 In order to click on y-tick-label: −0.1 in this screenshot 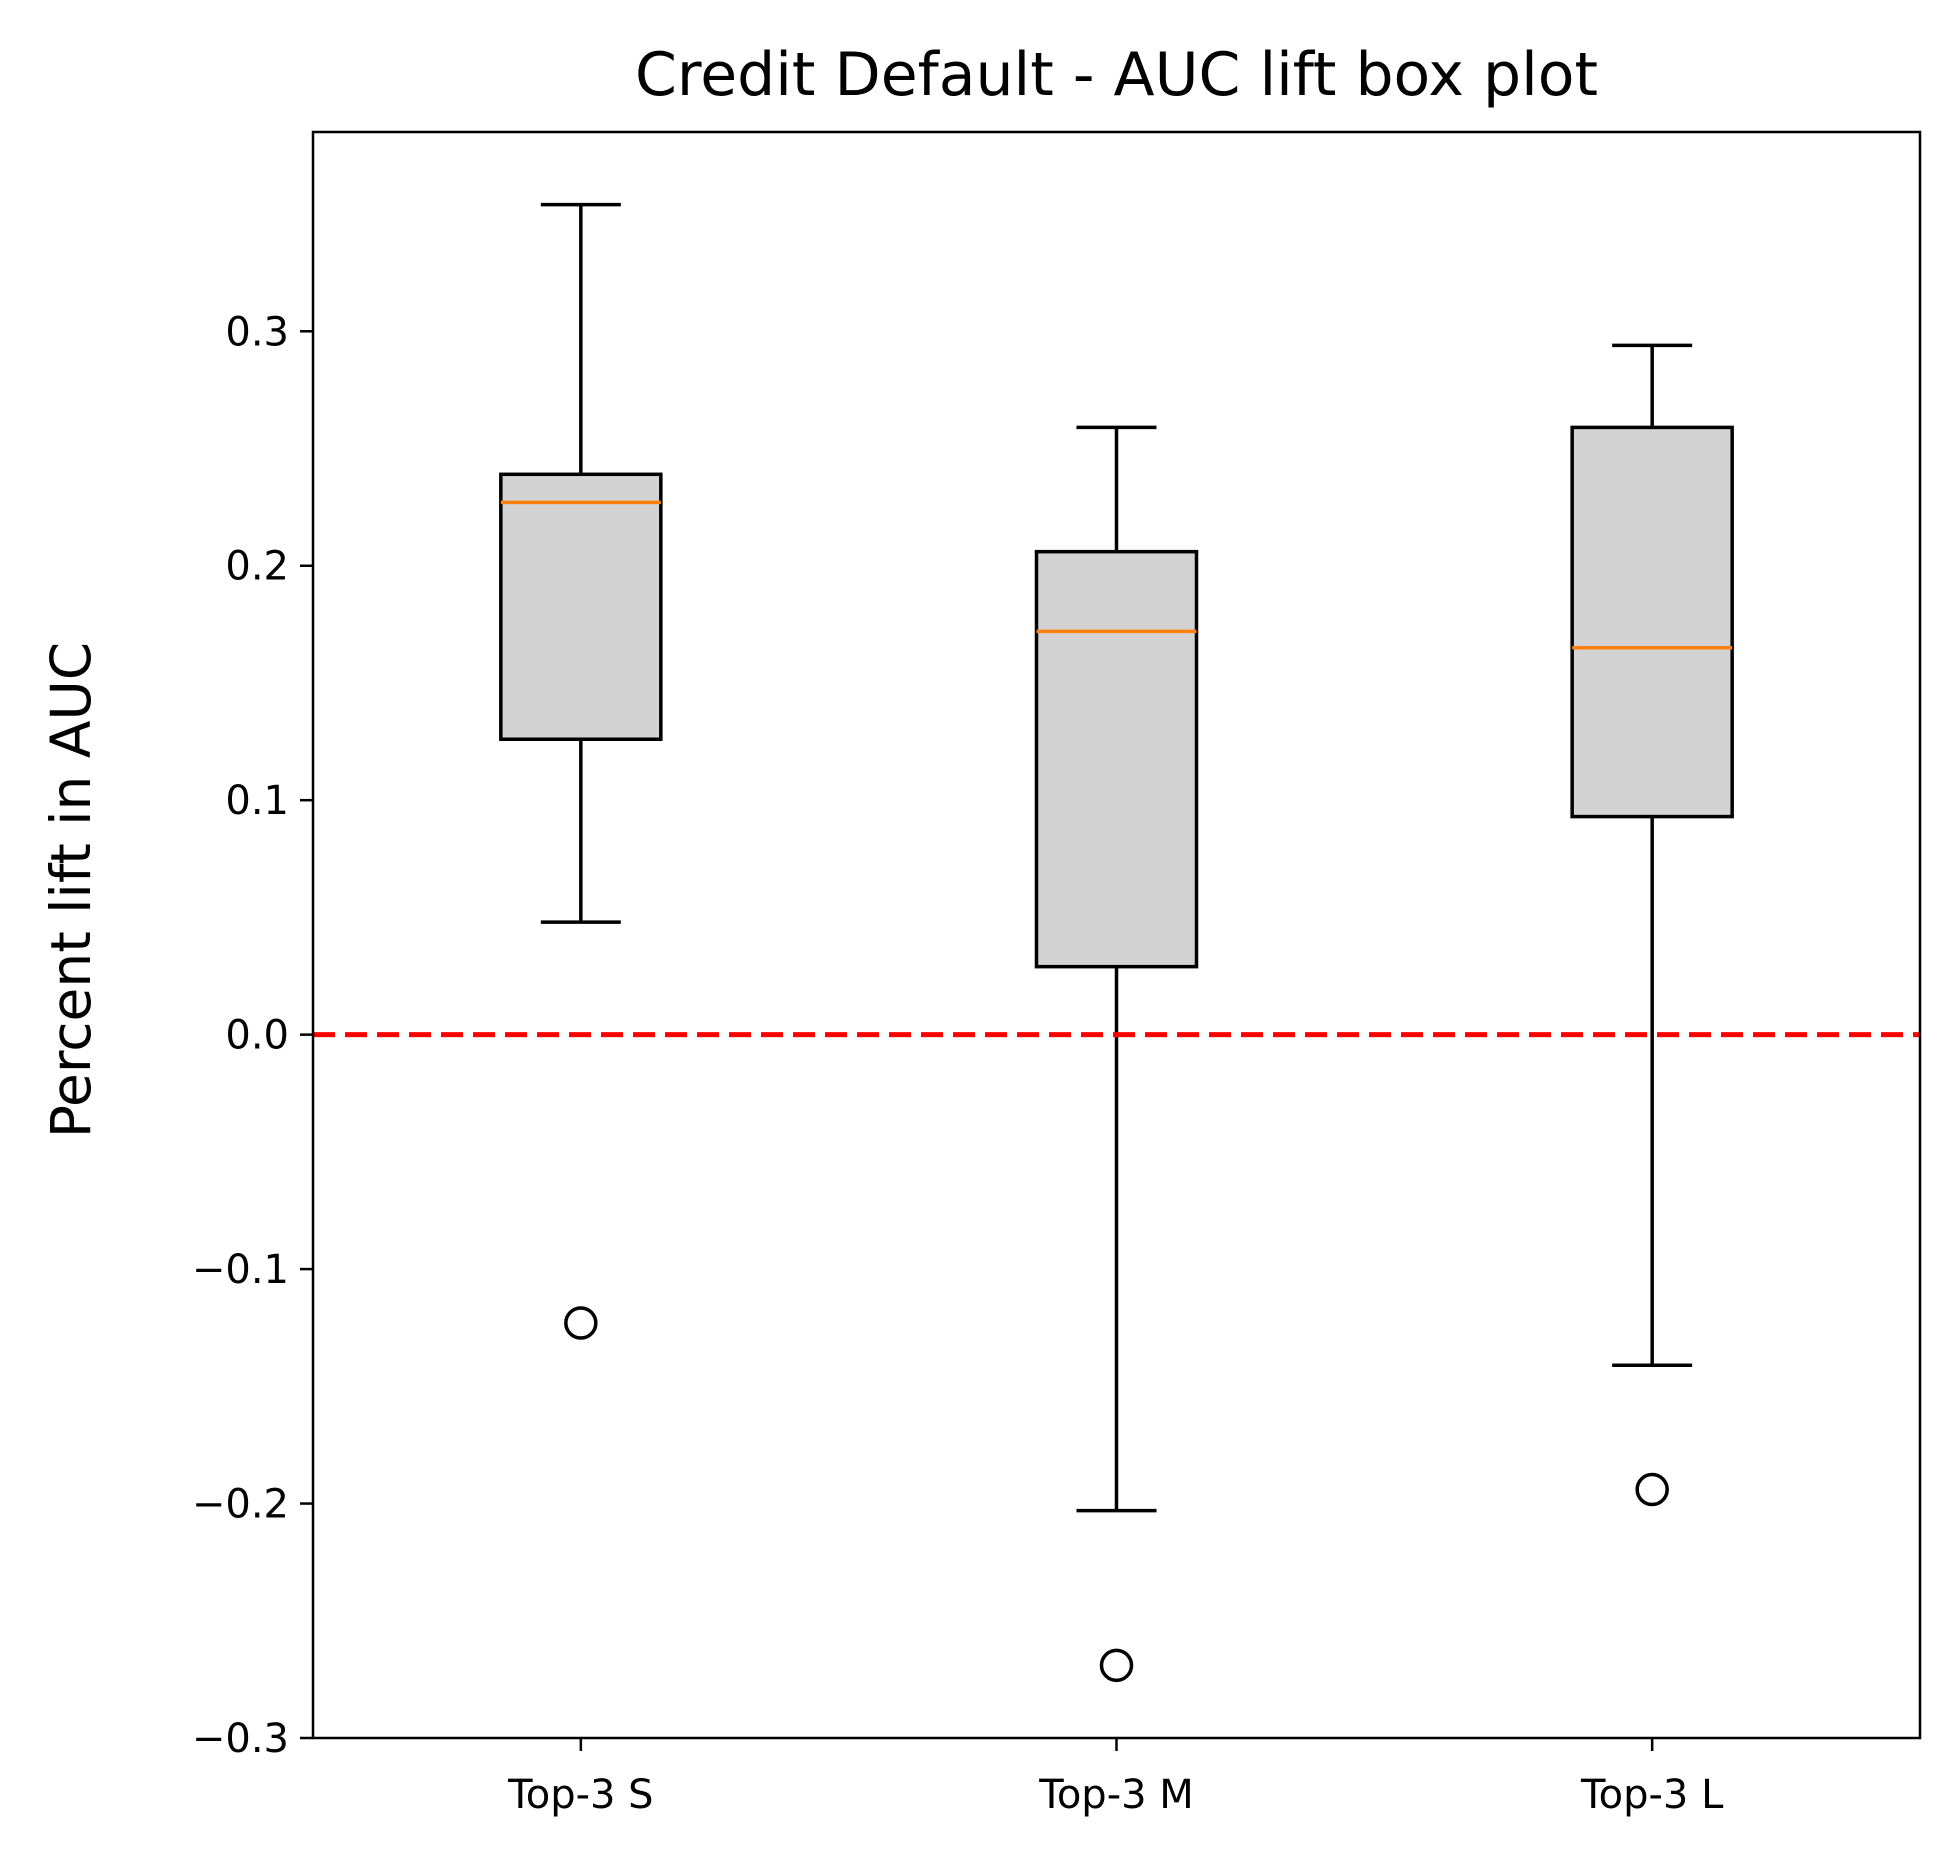, I will do `click(240, 1270)`.